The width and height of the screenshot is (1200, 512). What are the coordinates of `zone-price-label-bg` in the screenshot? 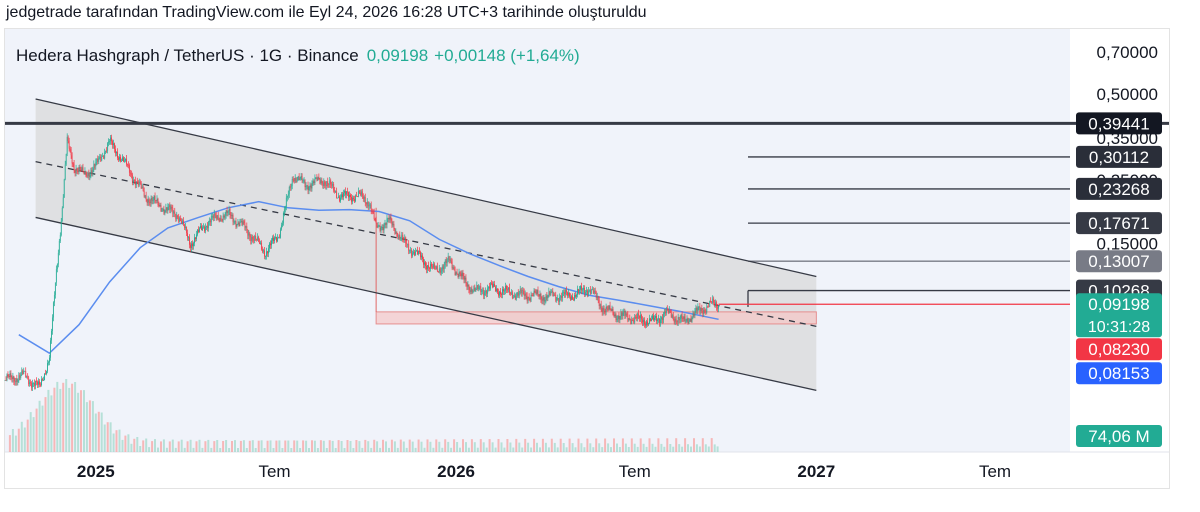 It's located at (1119, 349).